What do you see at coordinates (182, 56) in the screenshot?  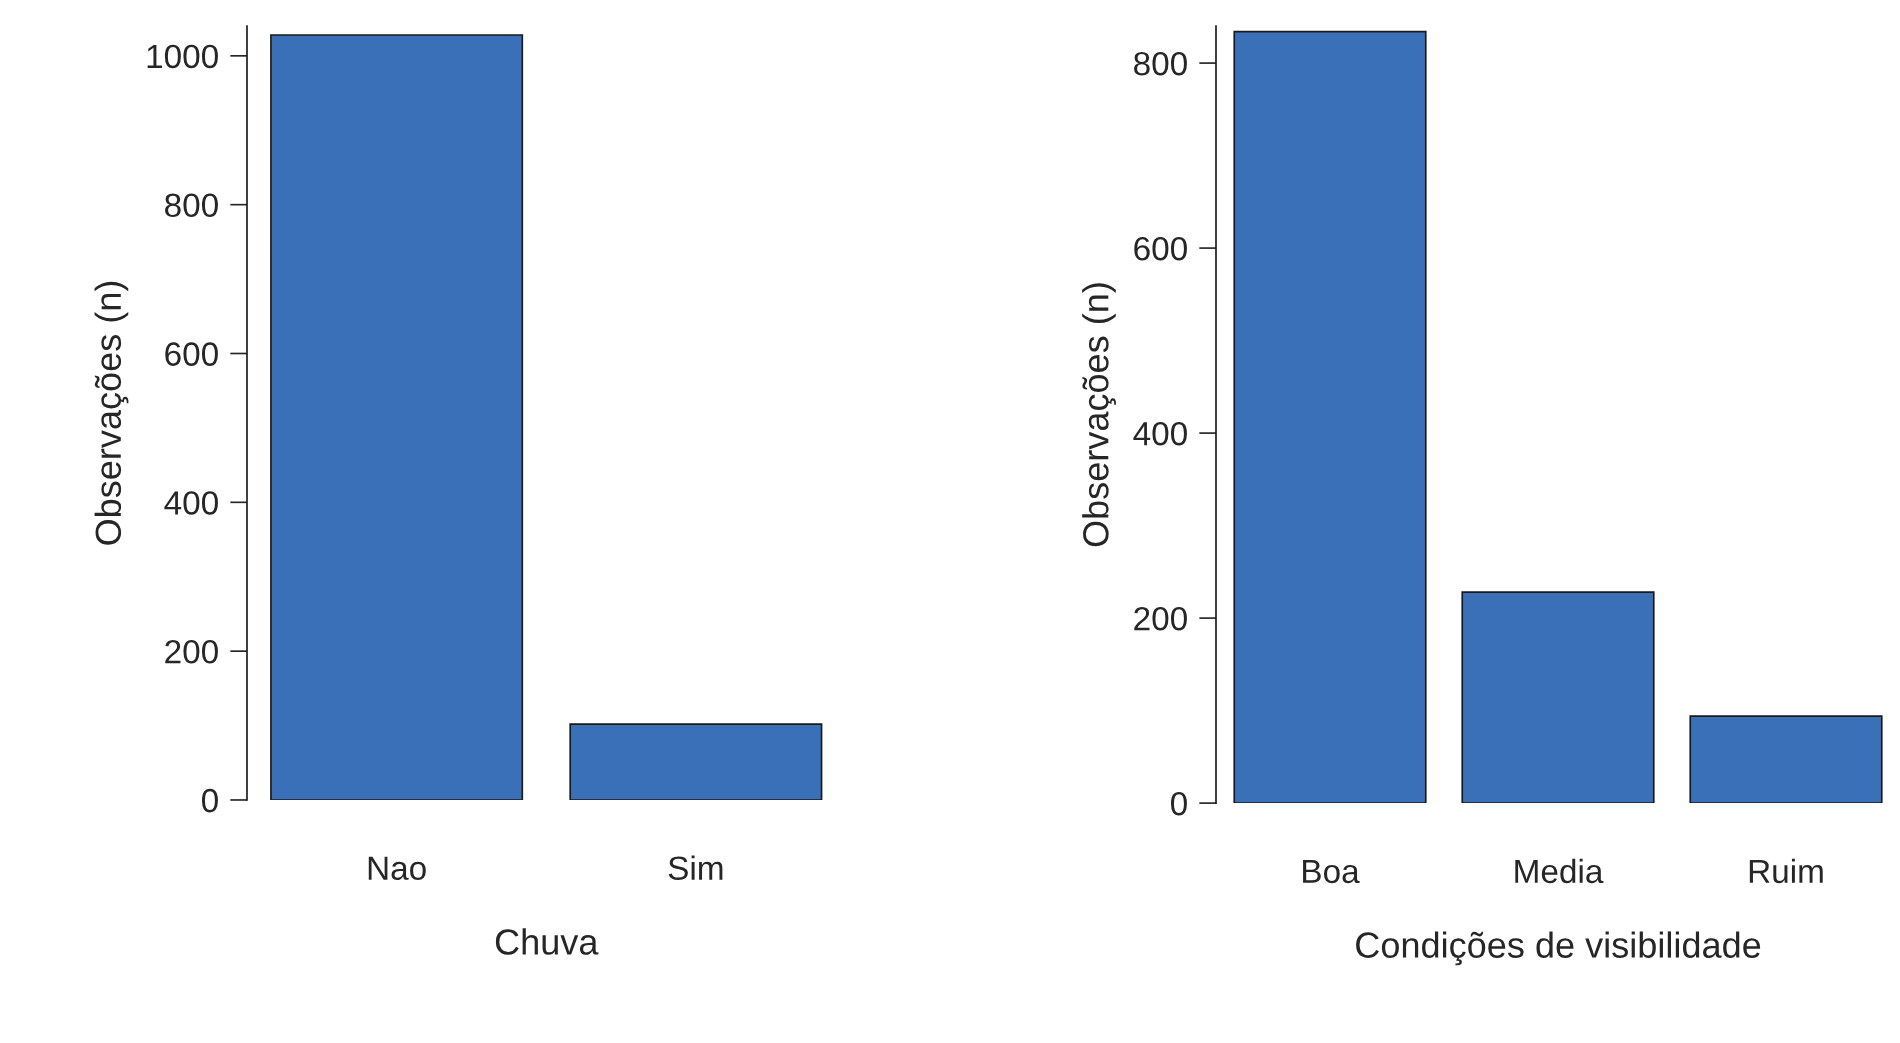 I see `y-tick-label: 1000` at bounding box center [182, 56].